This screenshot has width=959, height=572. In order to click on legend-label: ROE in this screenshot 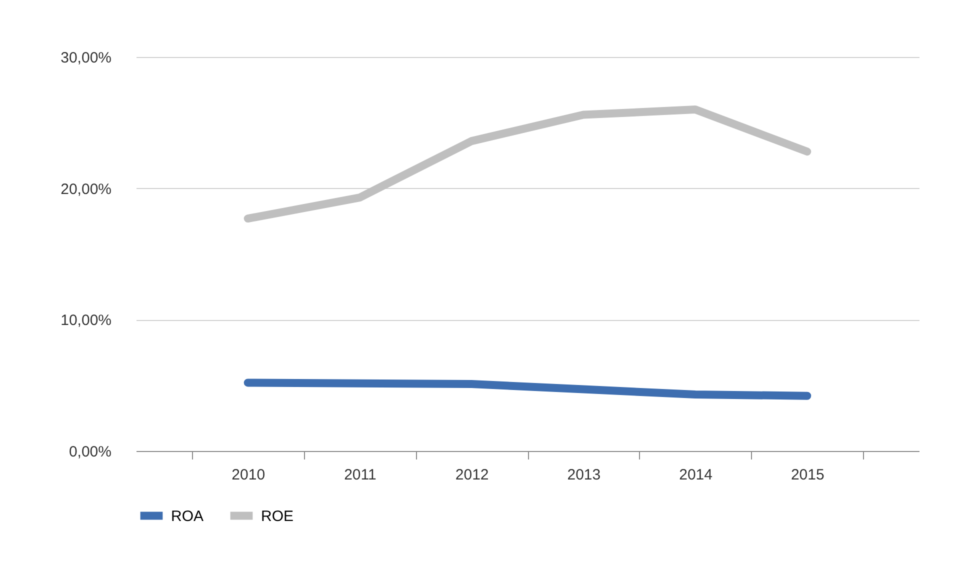, I will do `click(277, 516)`.